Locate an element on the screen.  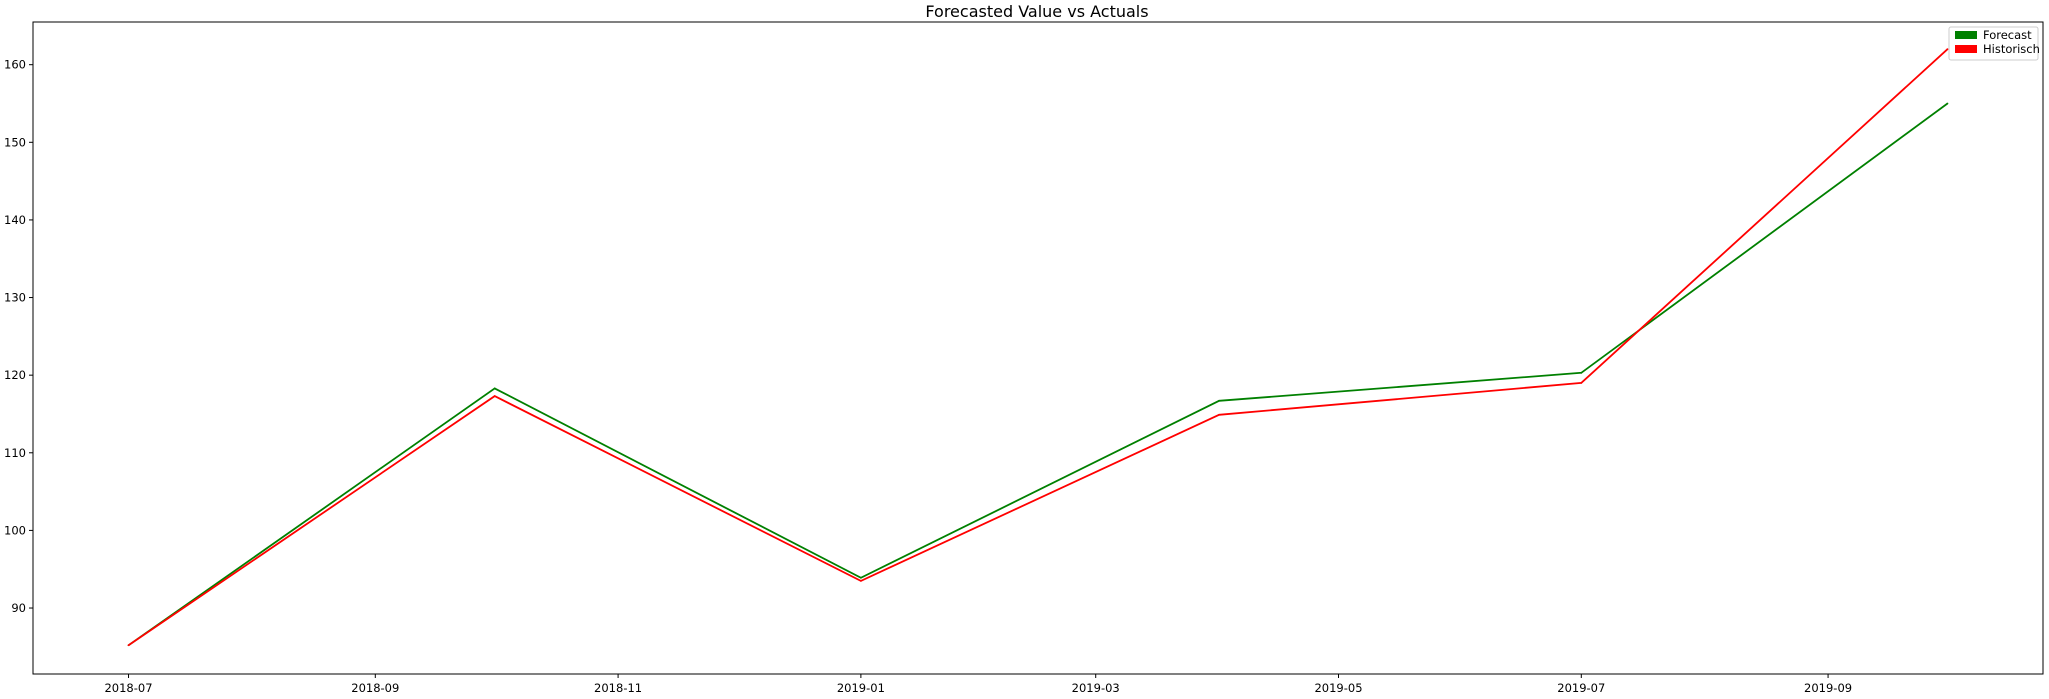
legend-label-forecast: Forecast is located at coordinates (2007, 35).